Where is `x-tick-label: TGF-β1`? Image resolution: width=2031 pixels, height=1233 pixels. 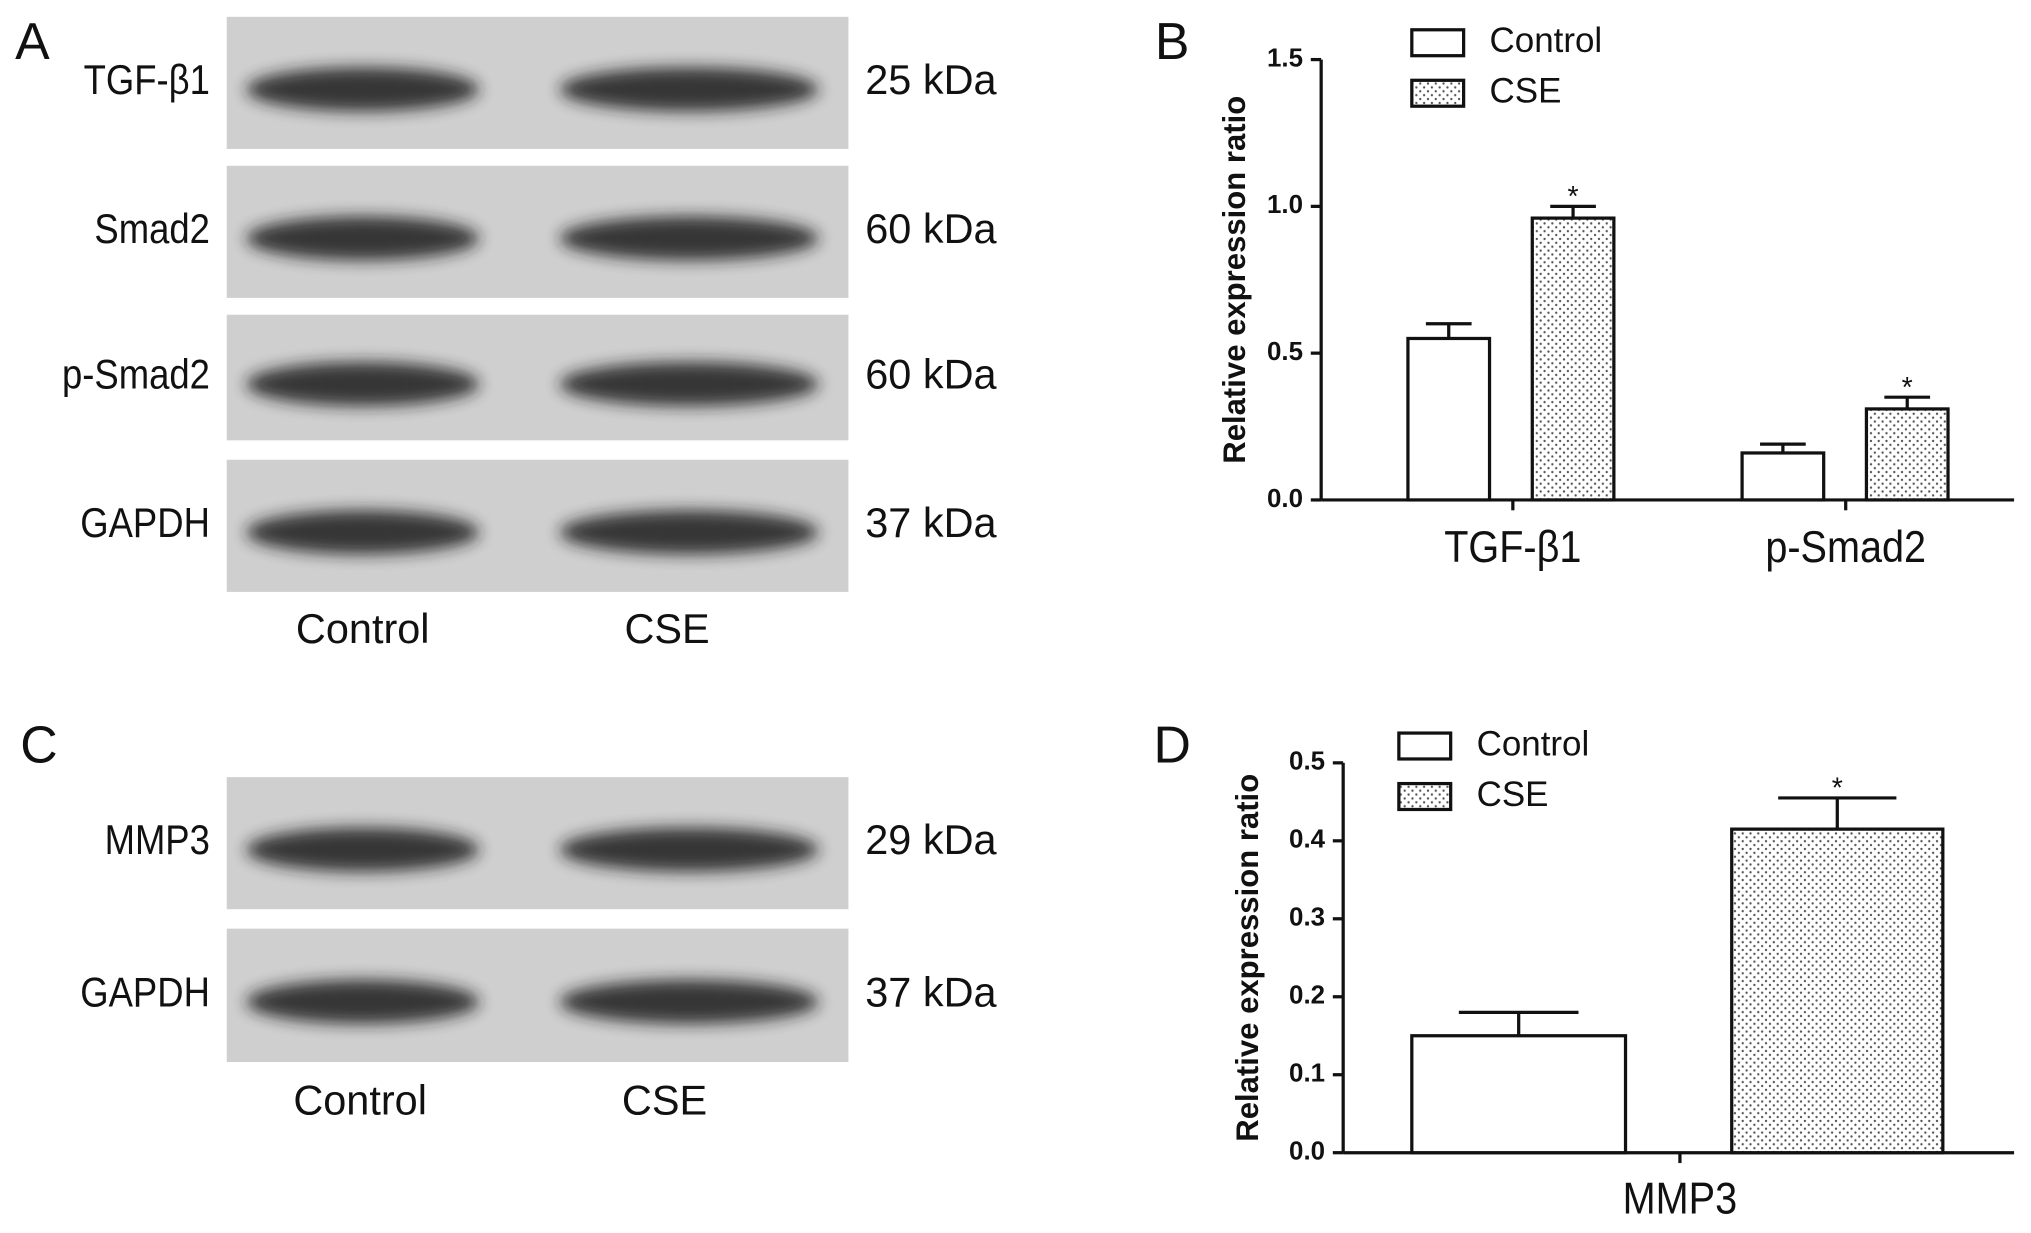 x-tick-label: TGF-β1 is located at coordinates (1512, 546).